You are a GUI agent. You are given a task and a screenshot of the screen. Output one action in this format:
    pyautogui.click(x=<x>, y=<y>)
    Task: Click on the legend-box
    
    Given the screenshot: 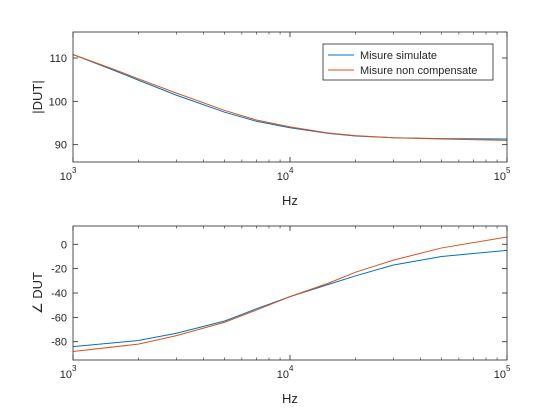 What is the action you would take?
    pyautogui.click(x=408, y=62)
    